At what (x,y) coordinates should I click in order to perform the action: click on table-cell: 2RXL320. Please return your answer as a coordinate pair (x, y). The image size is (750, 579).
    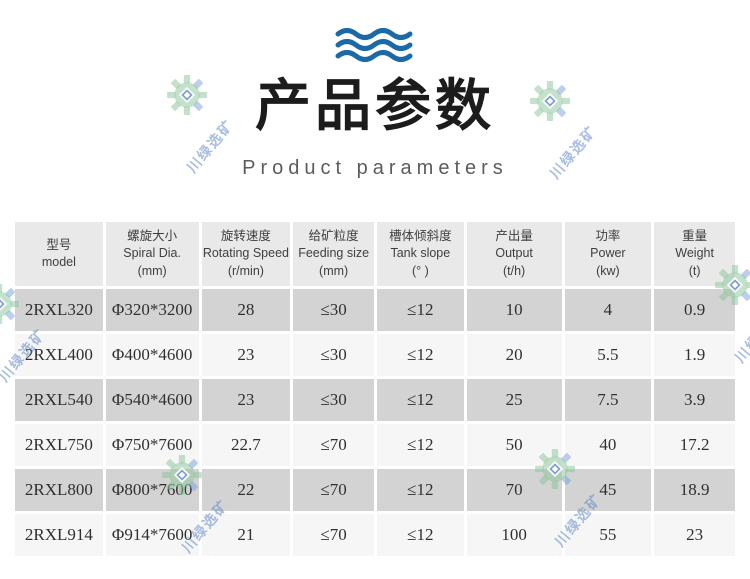
    Looking at the image, I should click on (59, 310).